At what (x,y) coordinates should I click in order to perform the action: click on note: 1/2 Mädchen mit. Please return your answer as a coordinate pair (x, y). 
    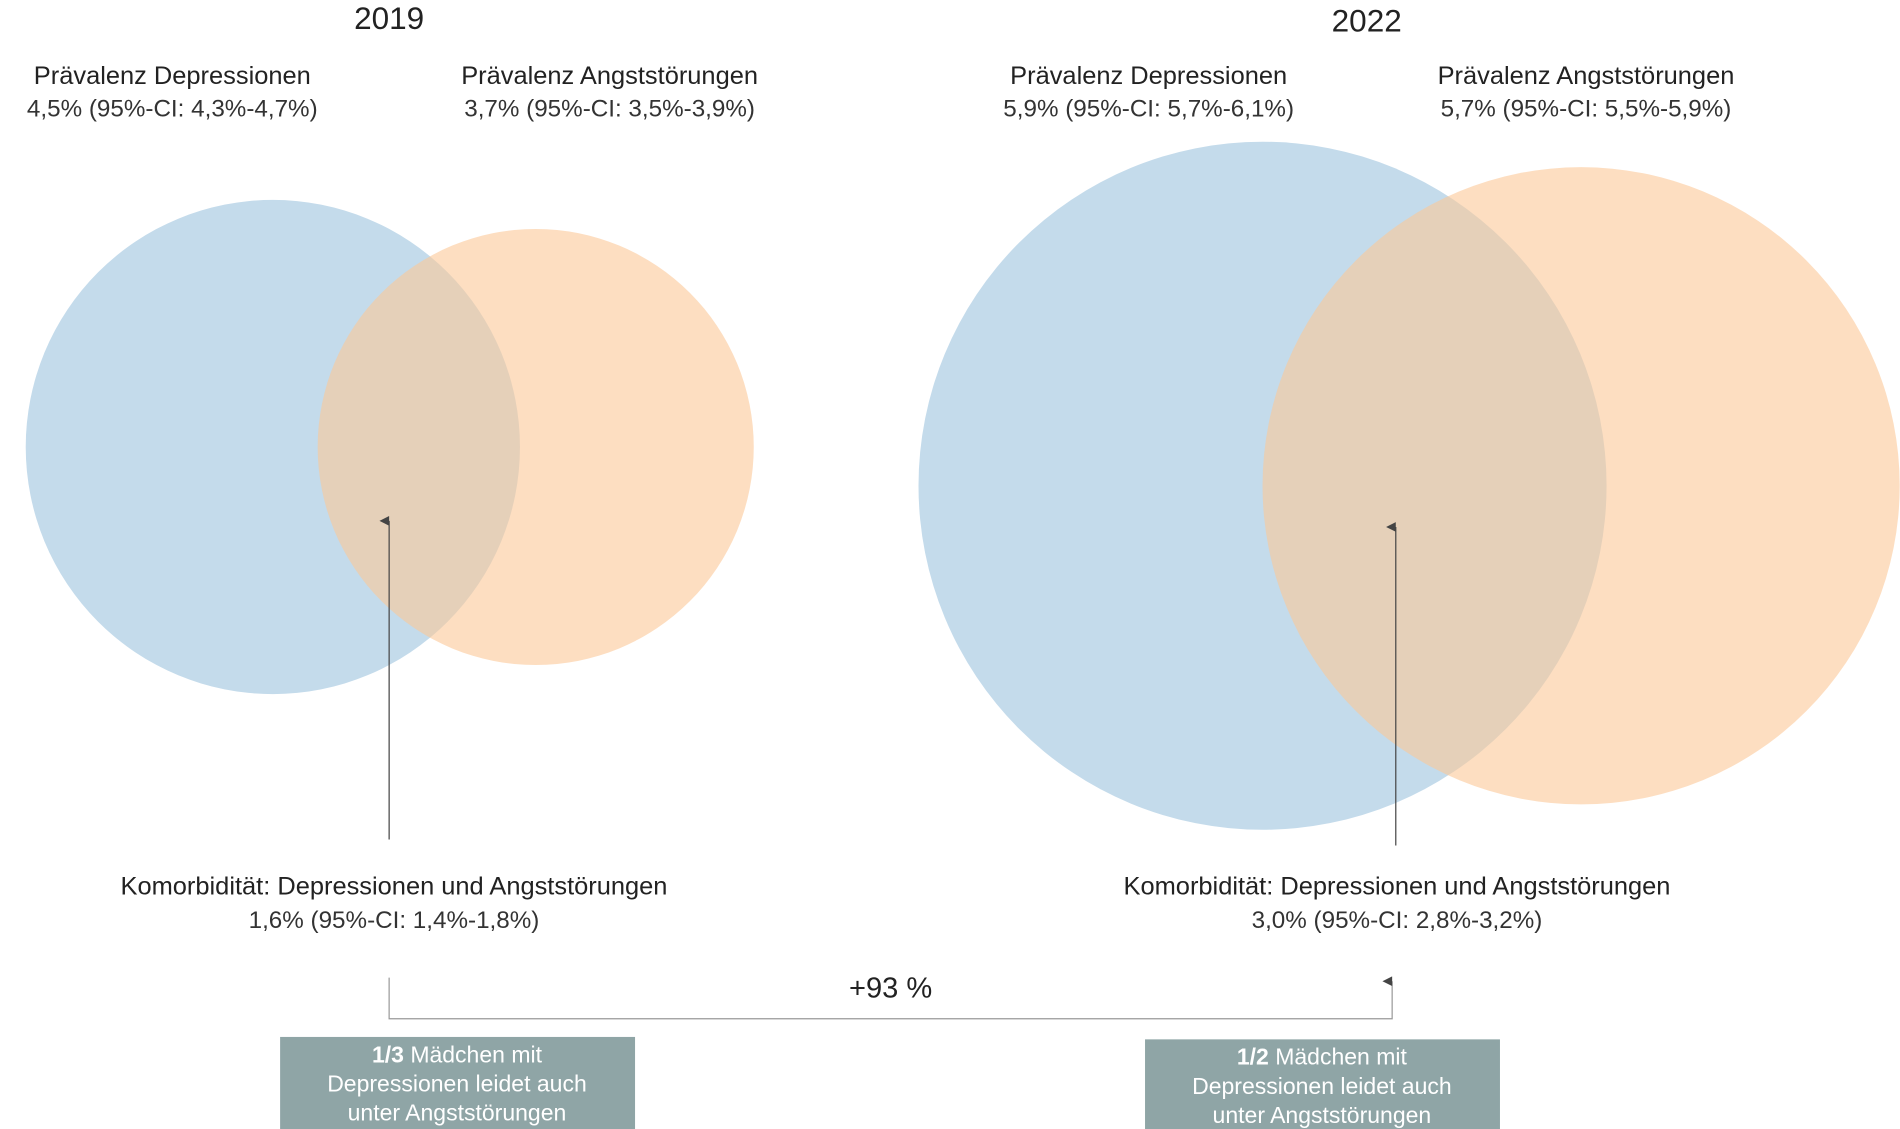
    Looking at the image, I should click on (1322, 1057).